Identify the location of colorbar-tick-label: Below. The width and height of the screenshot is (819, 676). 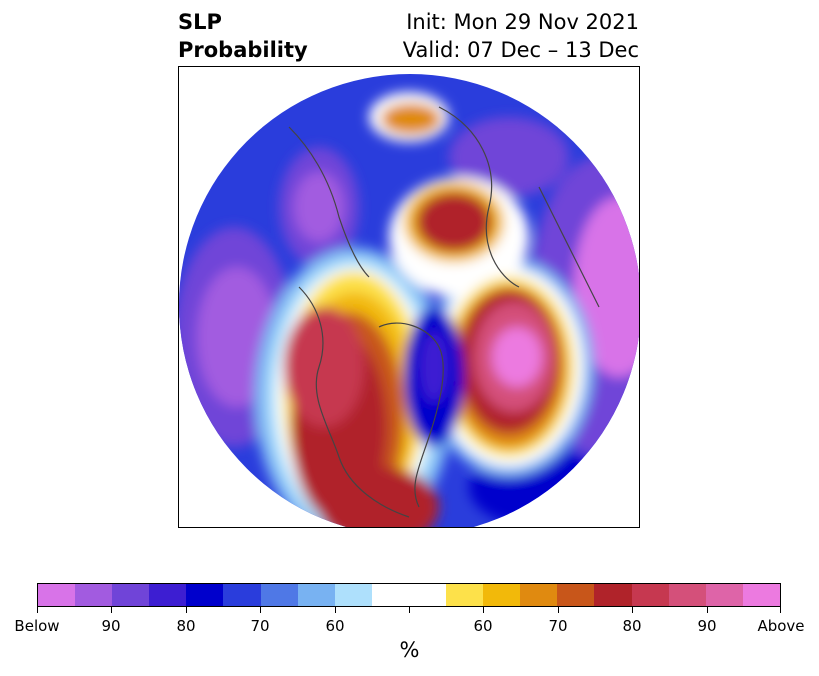
(37, 626).